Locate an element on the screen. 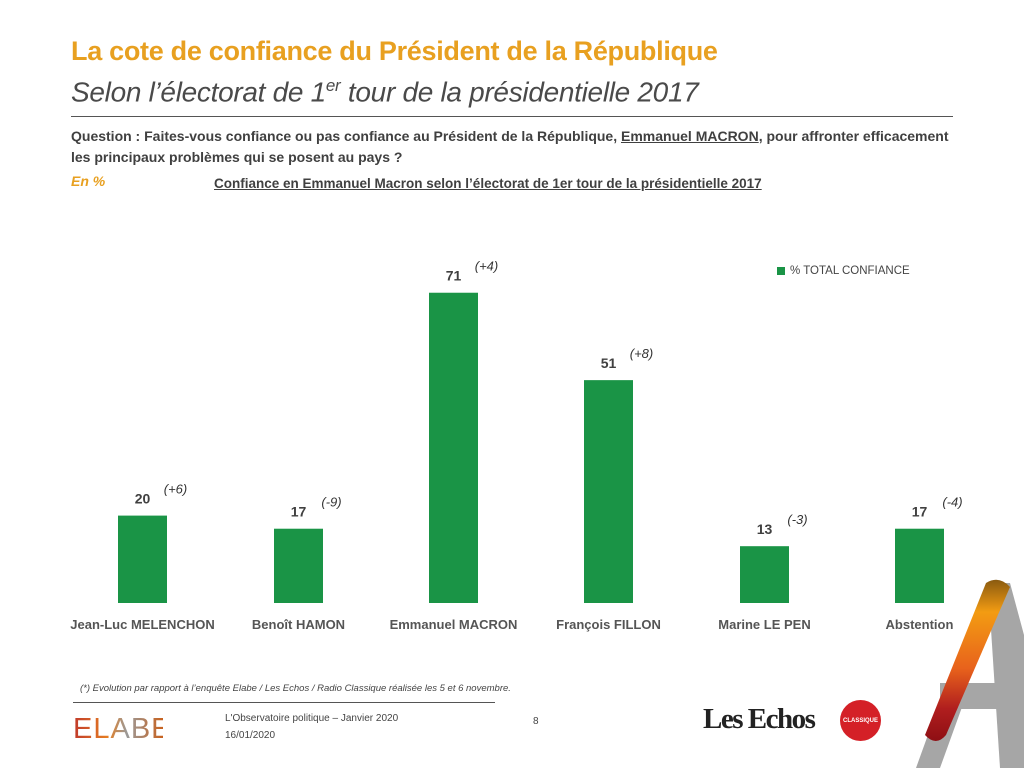 This screenshot has height=768, width=1024. legend-label: % TOTAL CONFIANCE is located at coordinates (850, 271).